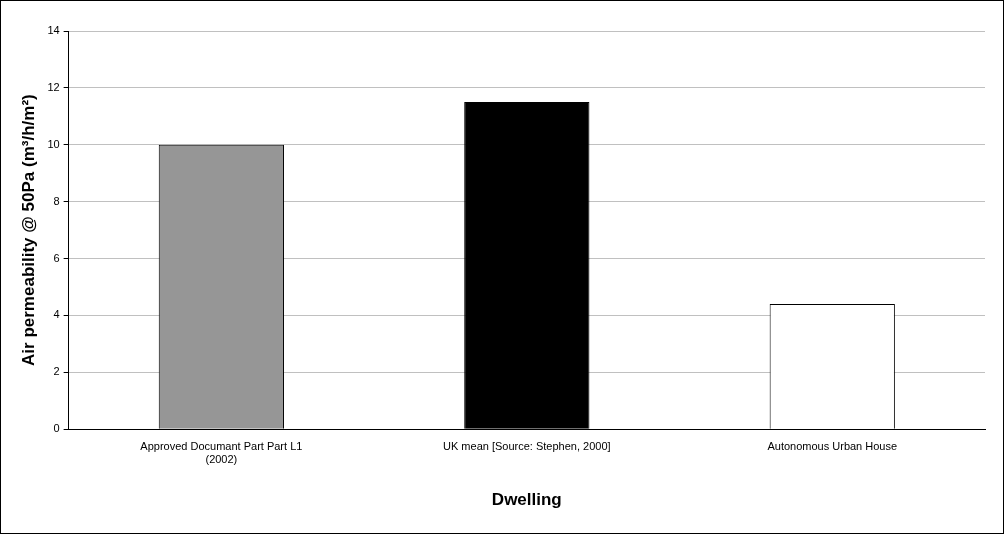 The width and height of the screenshot is (1004, 534). Describe the element at coordinates (527, 445) in the screenshot. I see `x-tick-label: UK mean [Source: Stephen, 2000]` at that location.